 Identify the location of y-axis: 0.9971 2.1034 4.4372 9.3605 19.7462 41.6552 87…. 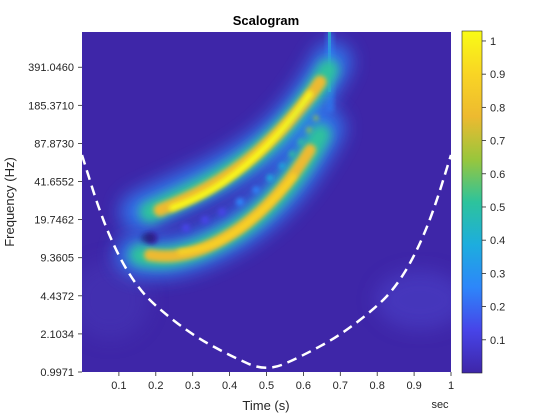
(55, 220).